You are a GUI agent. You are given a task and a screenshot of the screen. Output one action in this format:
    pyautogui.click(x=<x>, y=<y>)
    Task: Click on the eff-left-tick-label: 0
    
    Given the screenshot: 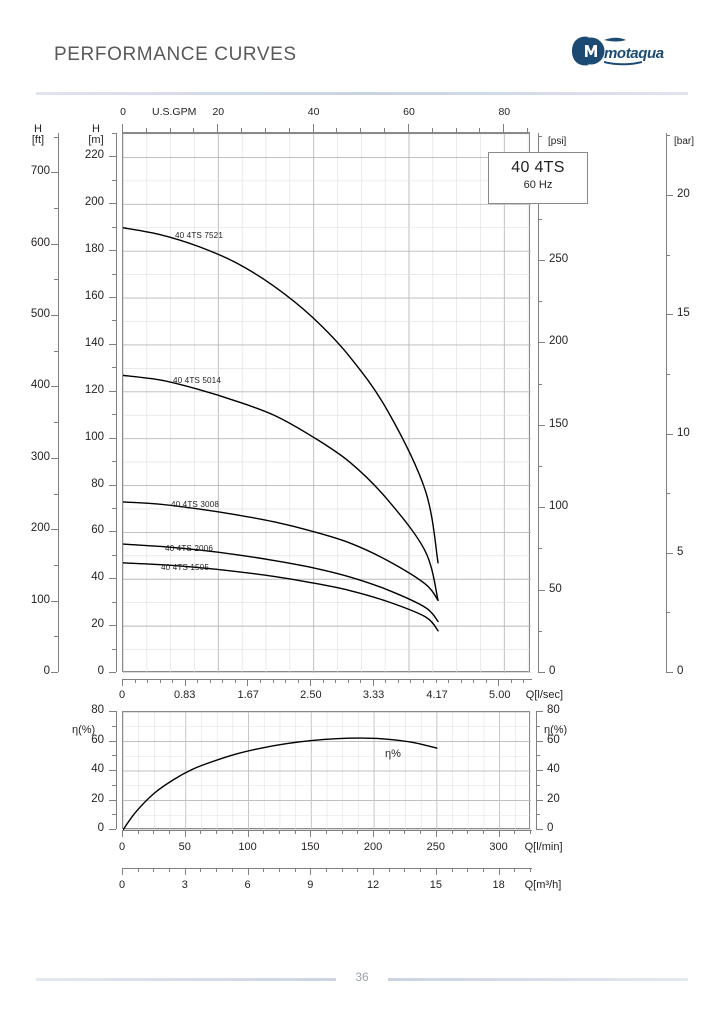 What is the action you would take?
    pyautogui.click(x=100, y=828)
    